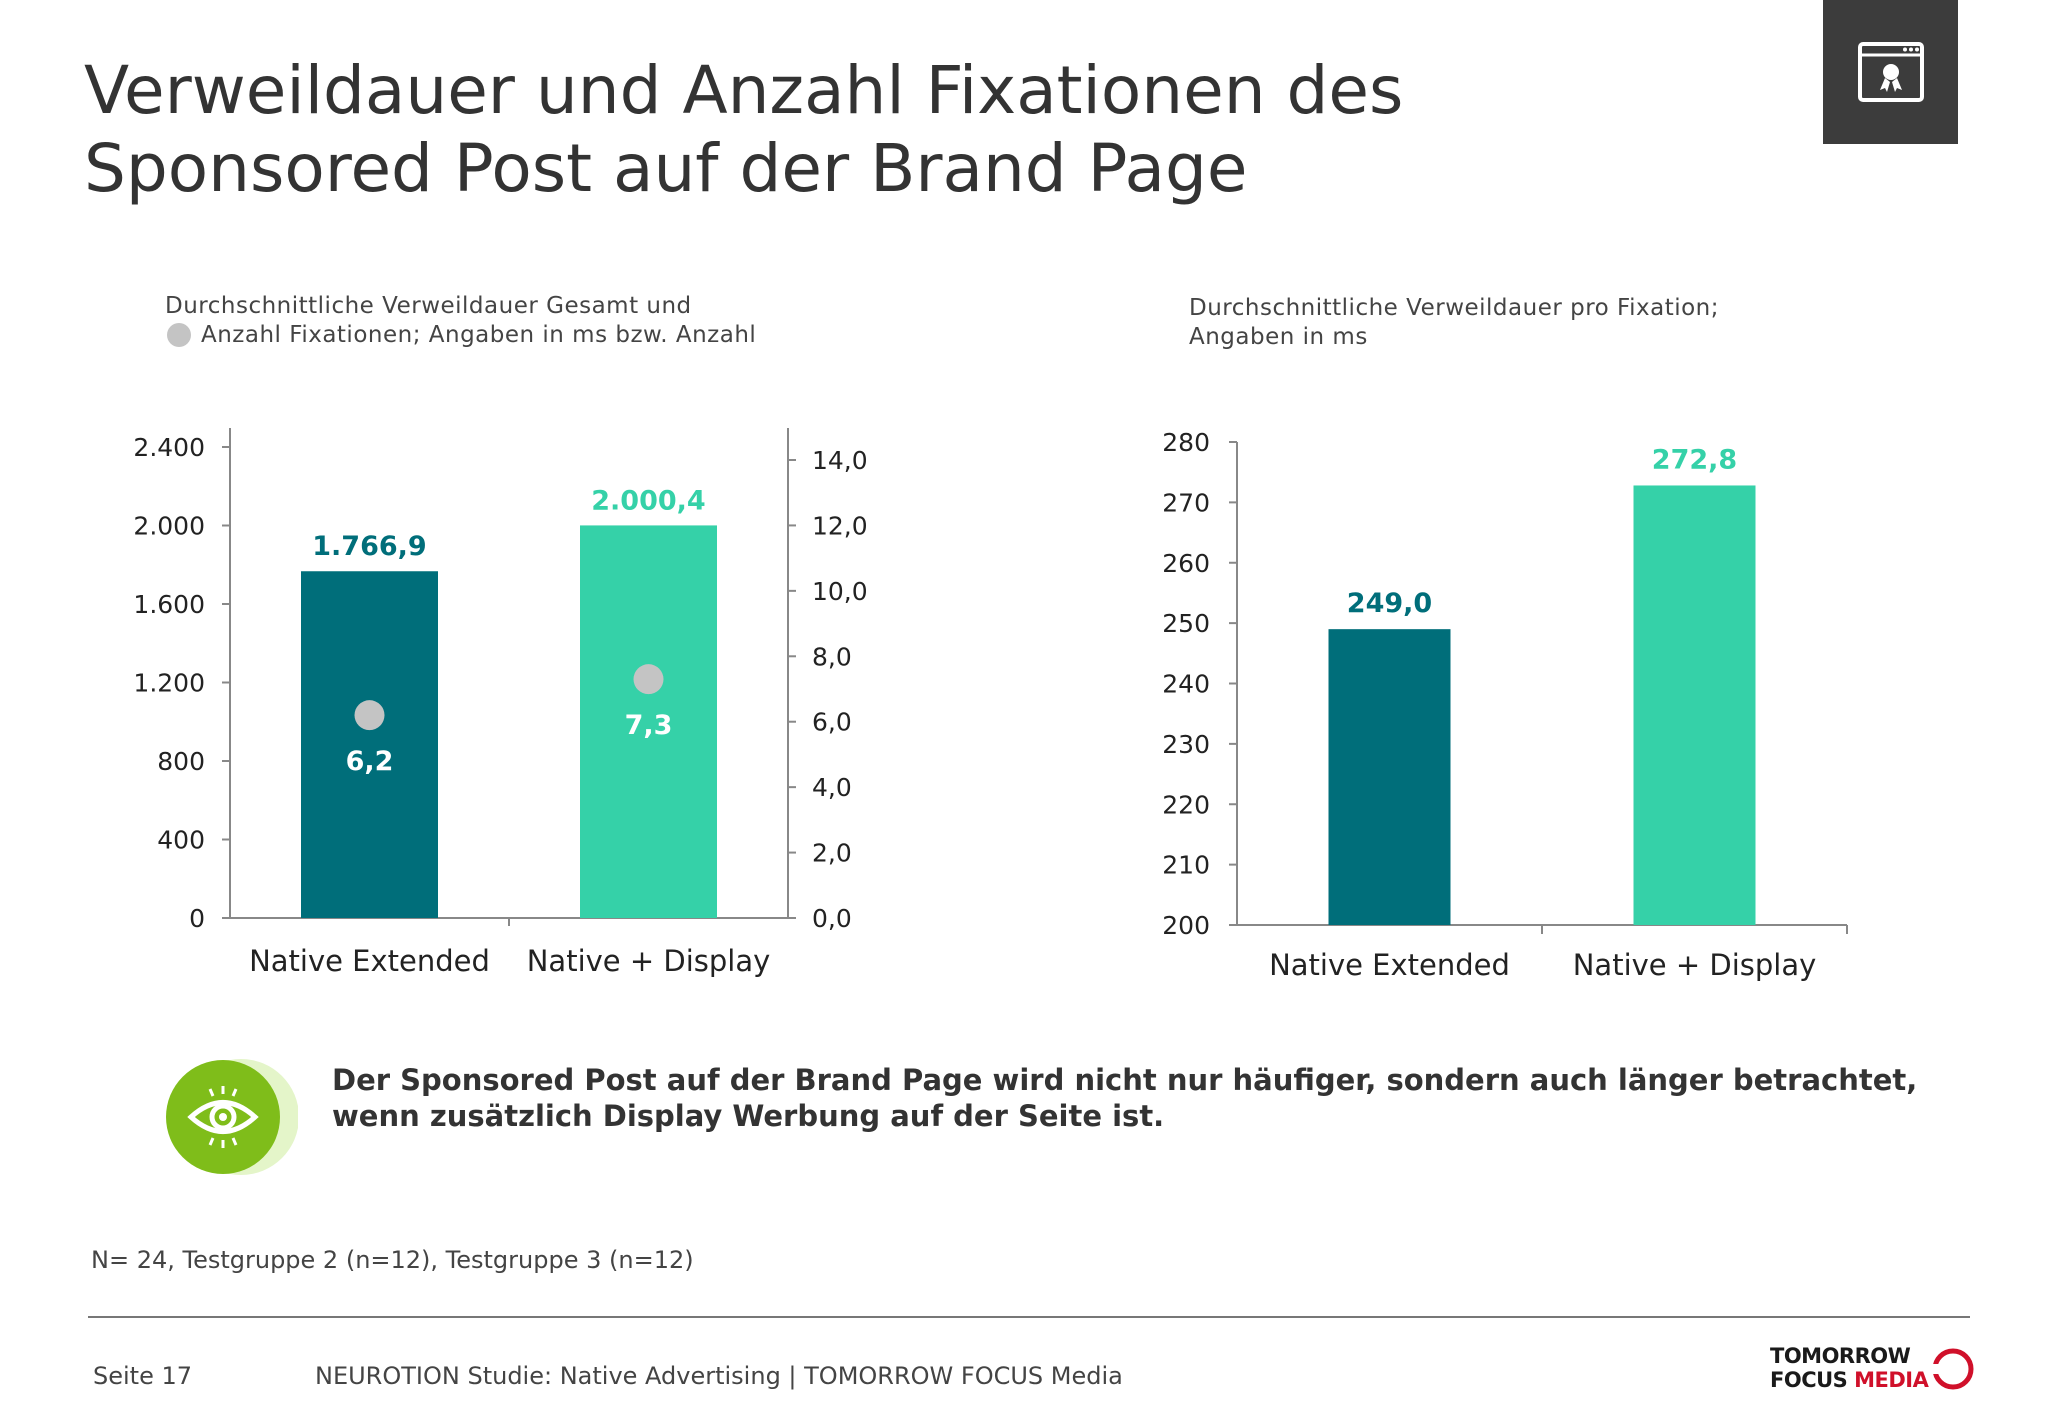  I want to click on page-title-line-2: Sponsored Post auf der Brand Page, so click(666, 168).